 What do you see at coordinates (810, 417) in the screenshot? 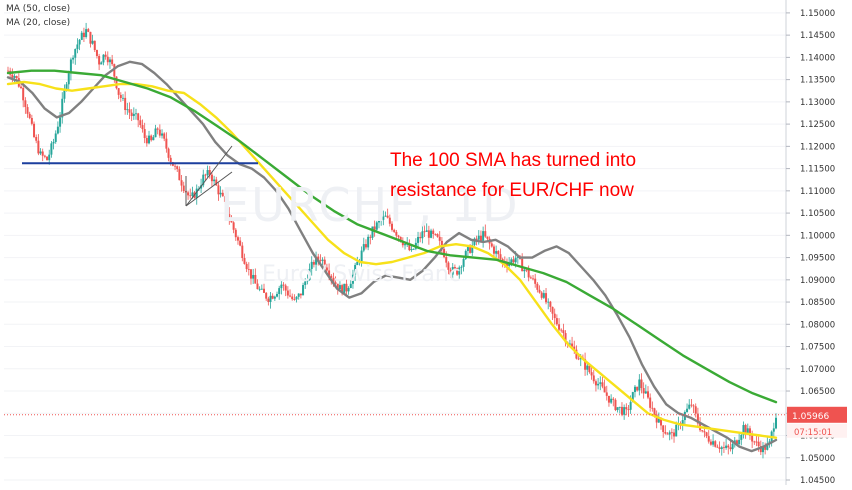
I see `current-price-label: 1.05966` at bounding box center [810, 417].